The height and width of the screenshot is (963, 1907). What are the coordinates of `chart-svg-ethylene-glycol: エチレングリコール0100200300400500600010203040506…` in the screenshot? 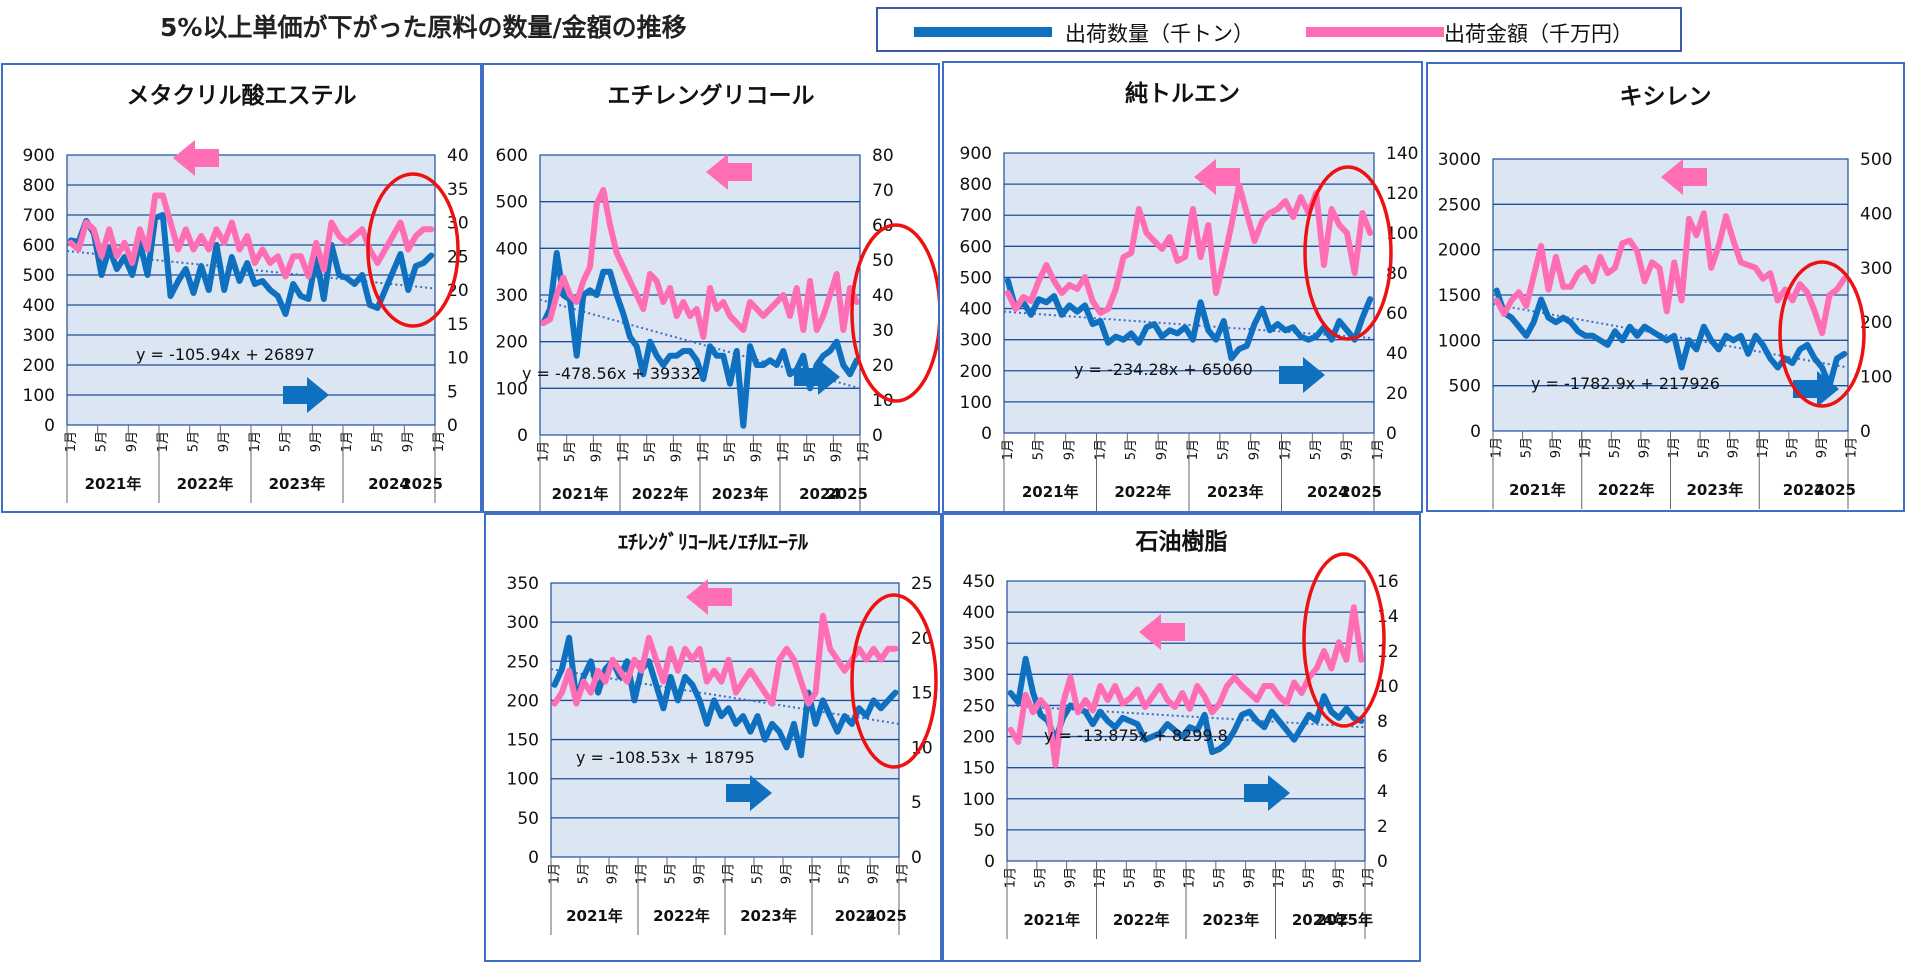 It's located at (717, 296).